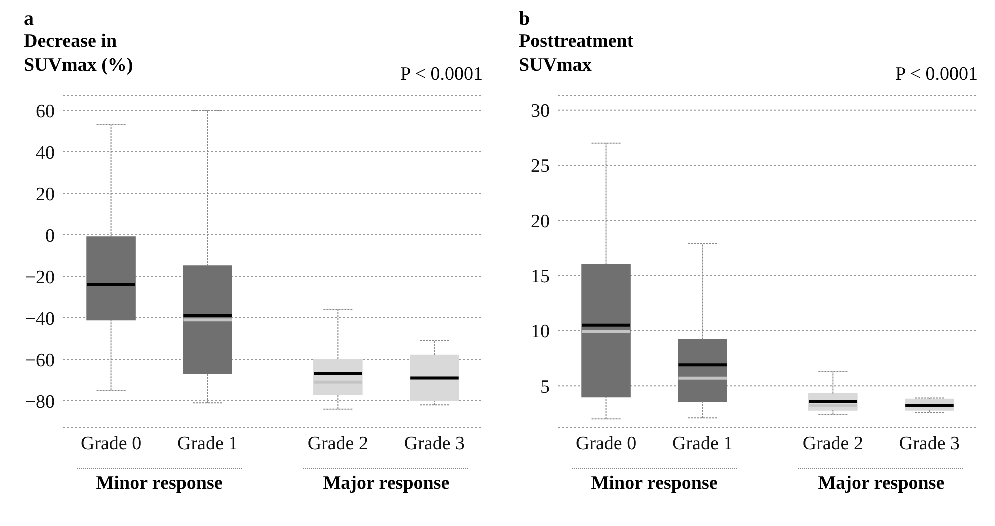  I want to click on y-tick-label: 15, so click(540, 277).